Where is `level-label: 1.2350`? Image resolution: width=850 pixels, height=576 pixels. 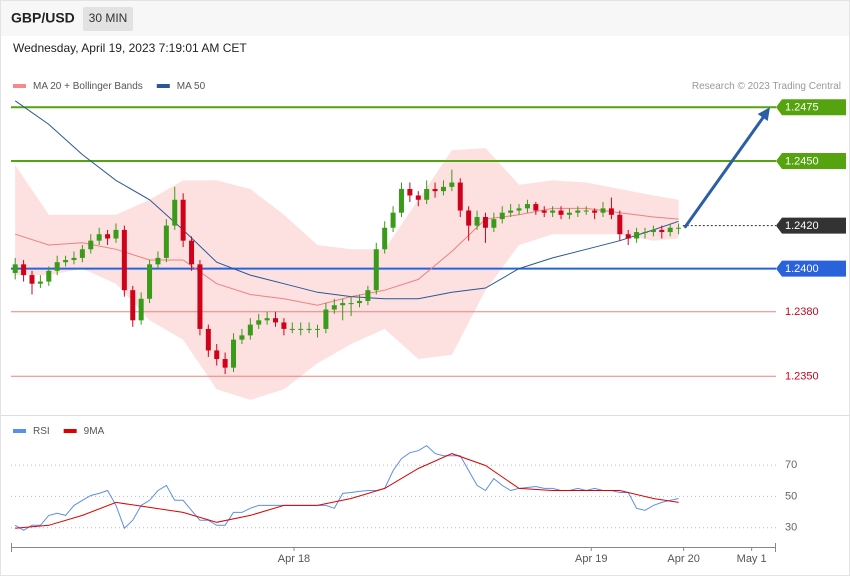 level-label: 1.2350 is located at coordinates (802, 377).